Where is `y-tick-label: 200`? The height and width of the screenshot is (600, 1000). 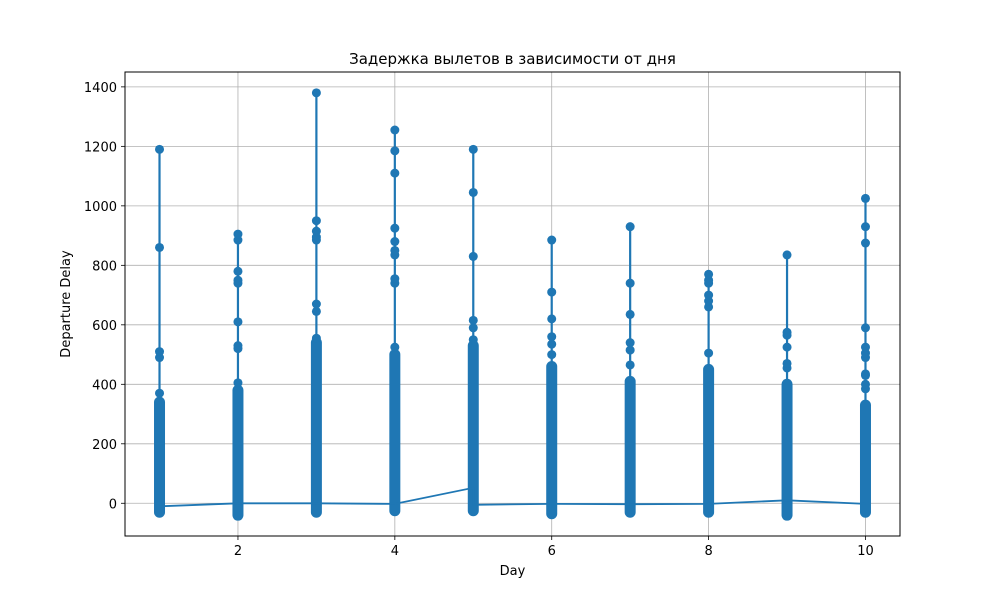 y-tick-label: 200 is located at coordinates (104, 445).